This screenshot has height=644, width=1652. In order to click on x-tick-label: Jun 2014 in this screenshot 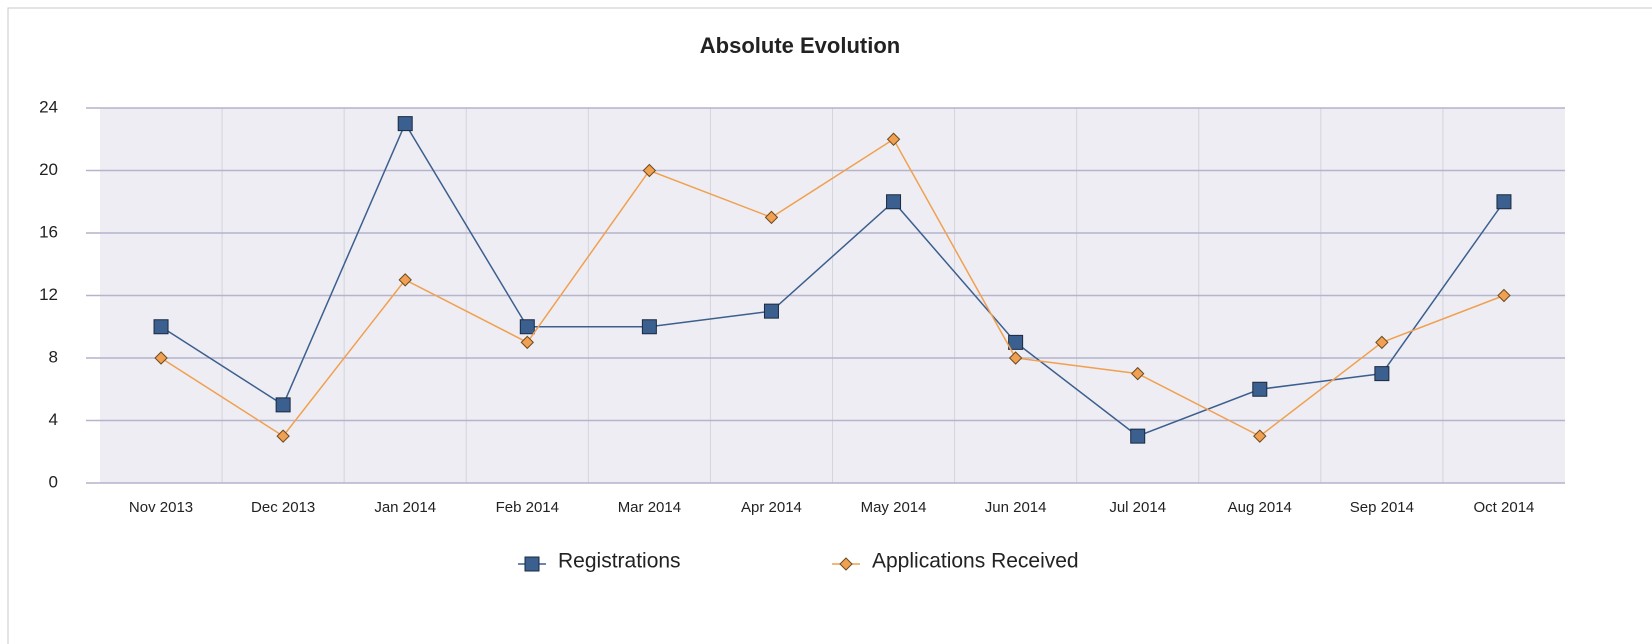, I will do `click(1016, 507)`.